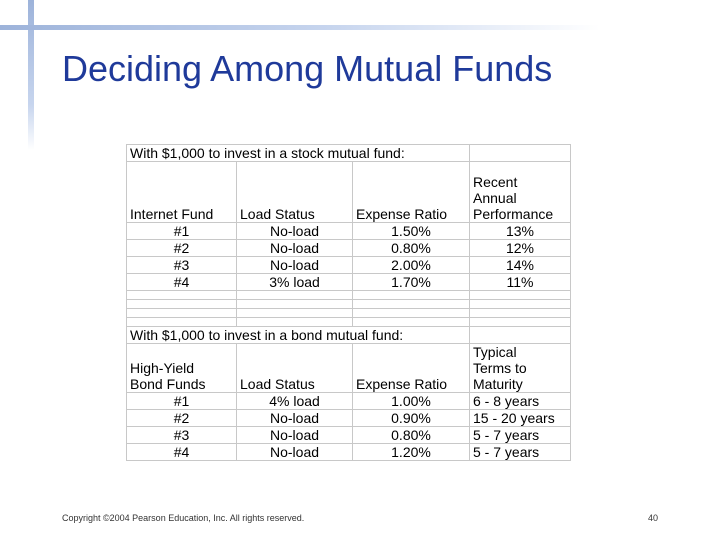  I want to click on table-row: #2 No-load 0.80% 12%, so click(348, 248).